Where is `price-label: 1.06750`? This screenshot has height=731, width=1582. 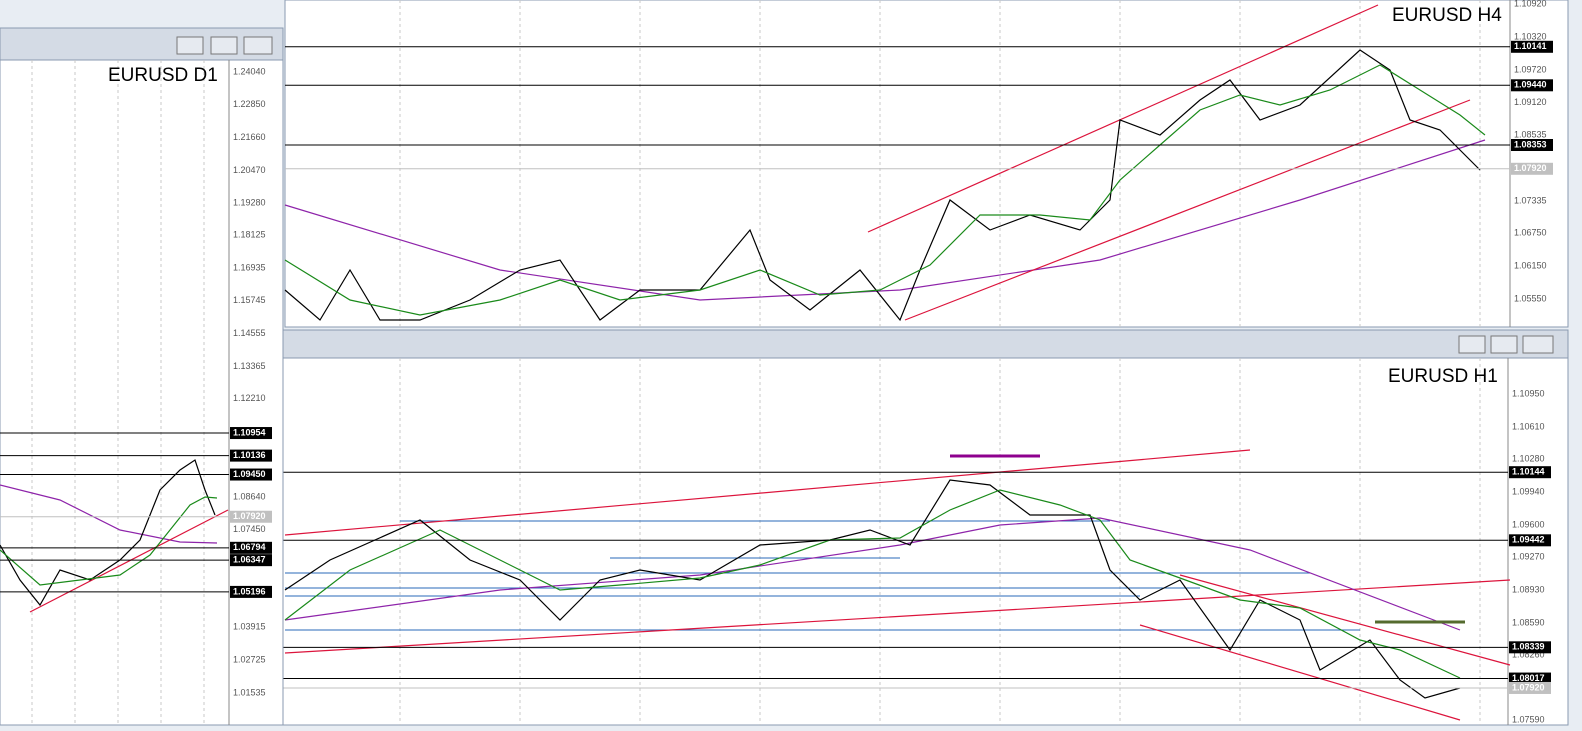 price-label: 1.06750 is located at coordinates (1530, 232).